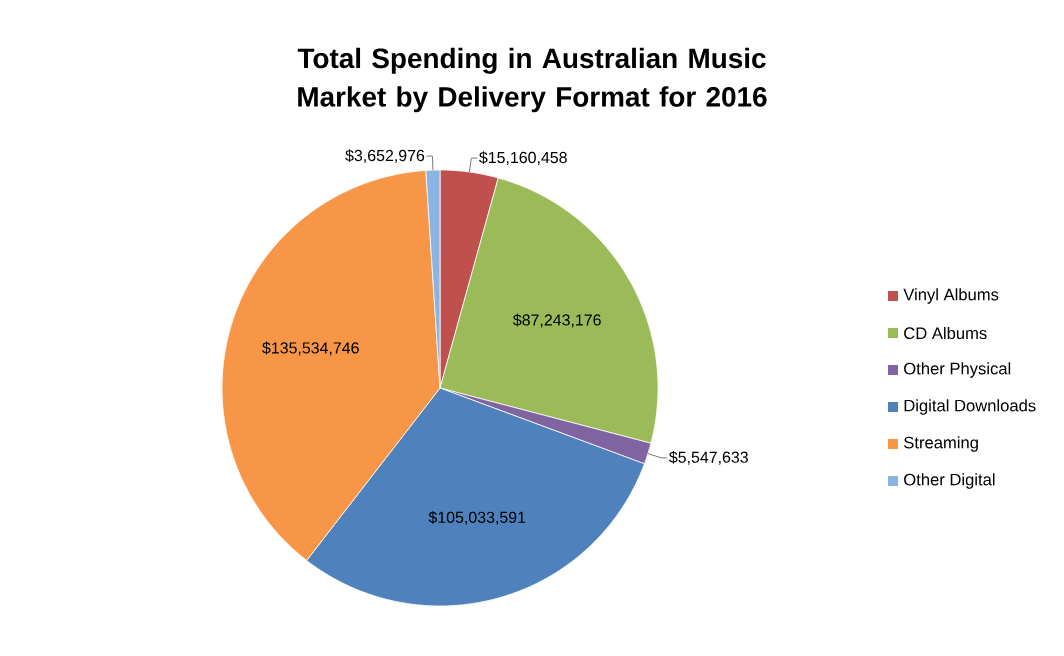 The height and width of the screenshot is (656, 1064). I want to click on legend-label: Streaming, so click(941, 444).